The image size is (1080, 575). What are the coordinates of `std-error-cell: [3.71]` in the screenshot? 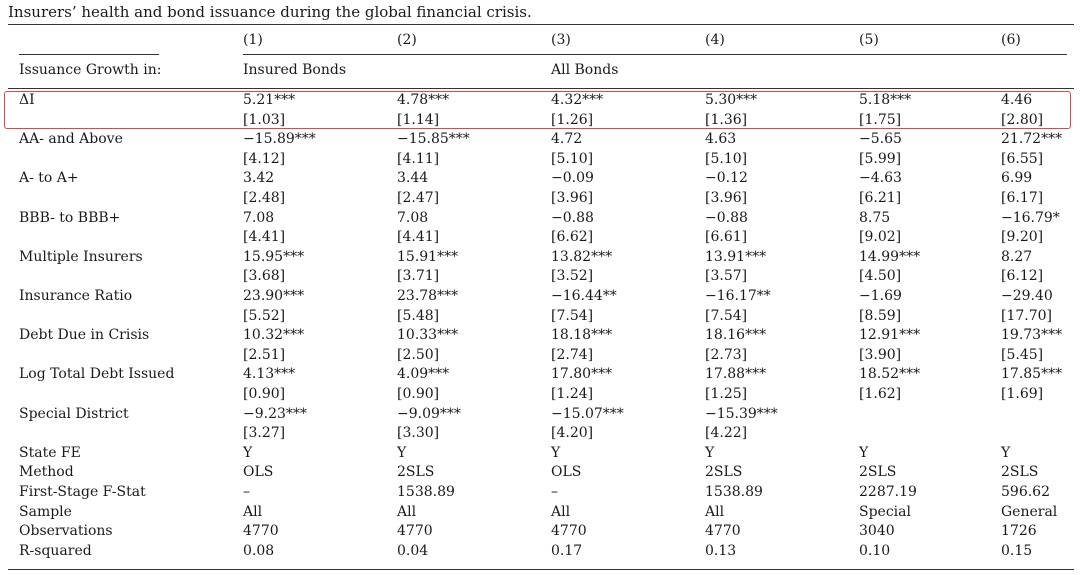 It's located at (418, 276).